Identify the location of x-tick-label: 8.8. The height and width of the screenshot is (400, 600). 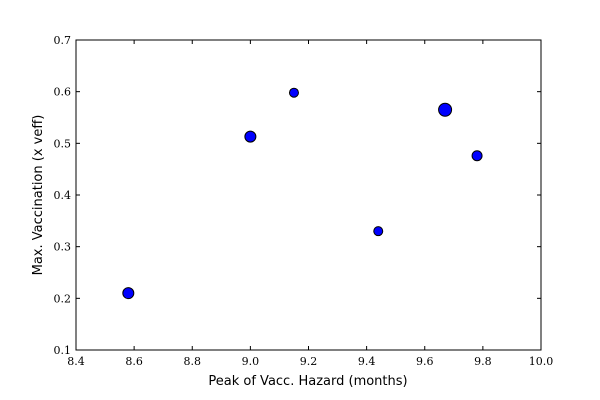
(193, 361).